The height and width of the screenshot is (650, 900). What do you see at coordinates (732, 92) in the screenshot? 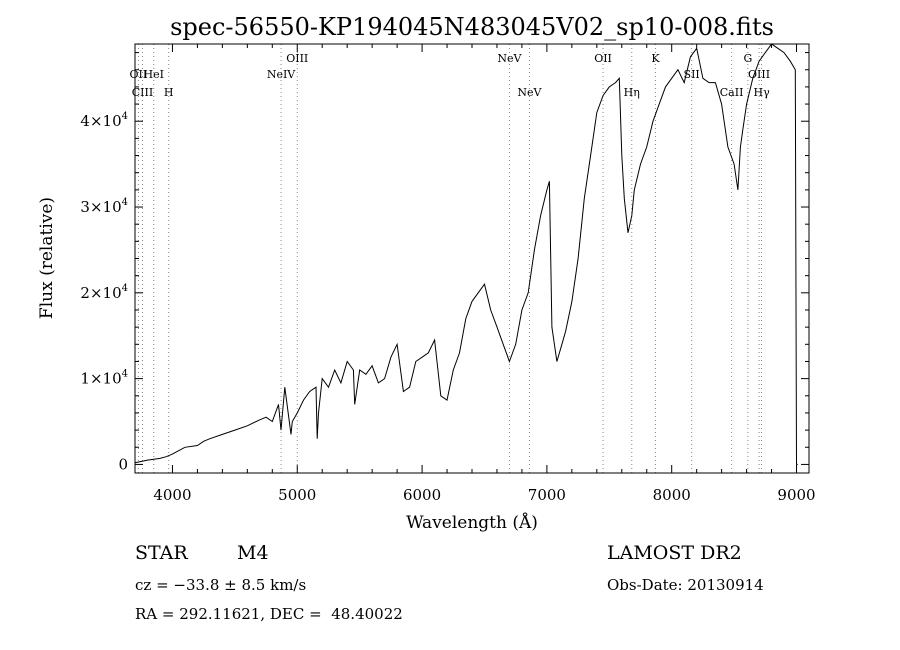
I see `marker-label: CaII` at bounding box center [732, 92].